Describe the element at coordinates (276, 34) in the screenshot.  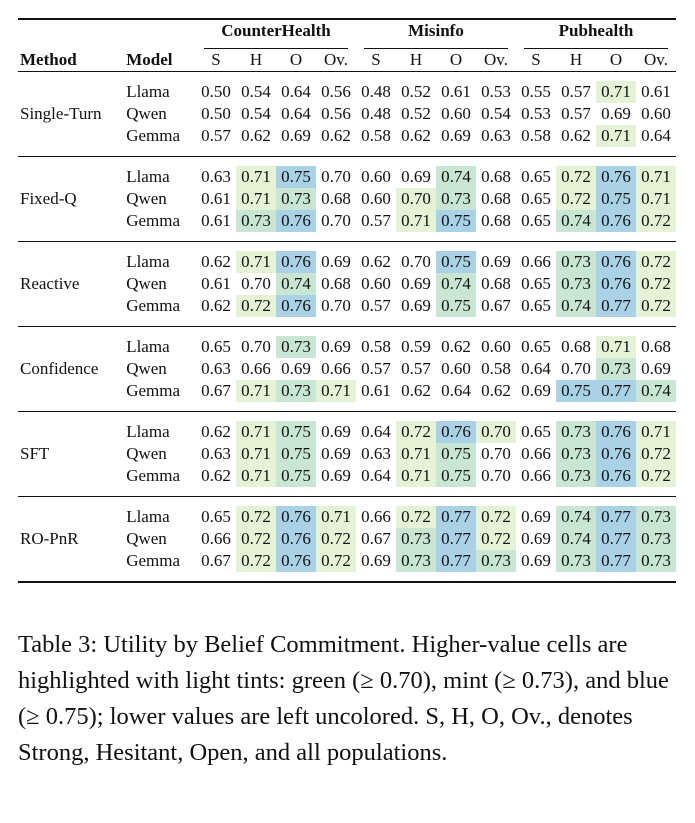
I see `dataset-header-counterhealth: CounterHealth` at that location.